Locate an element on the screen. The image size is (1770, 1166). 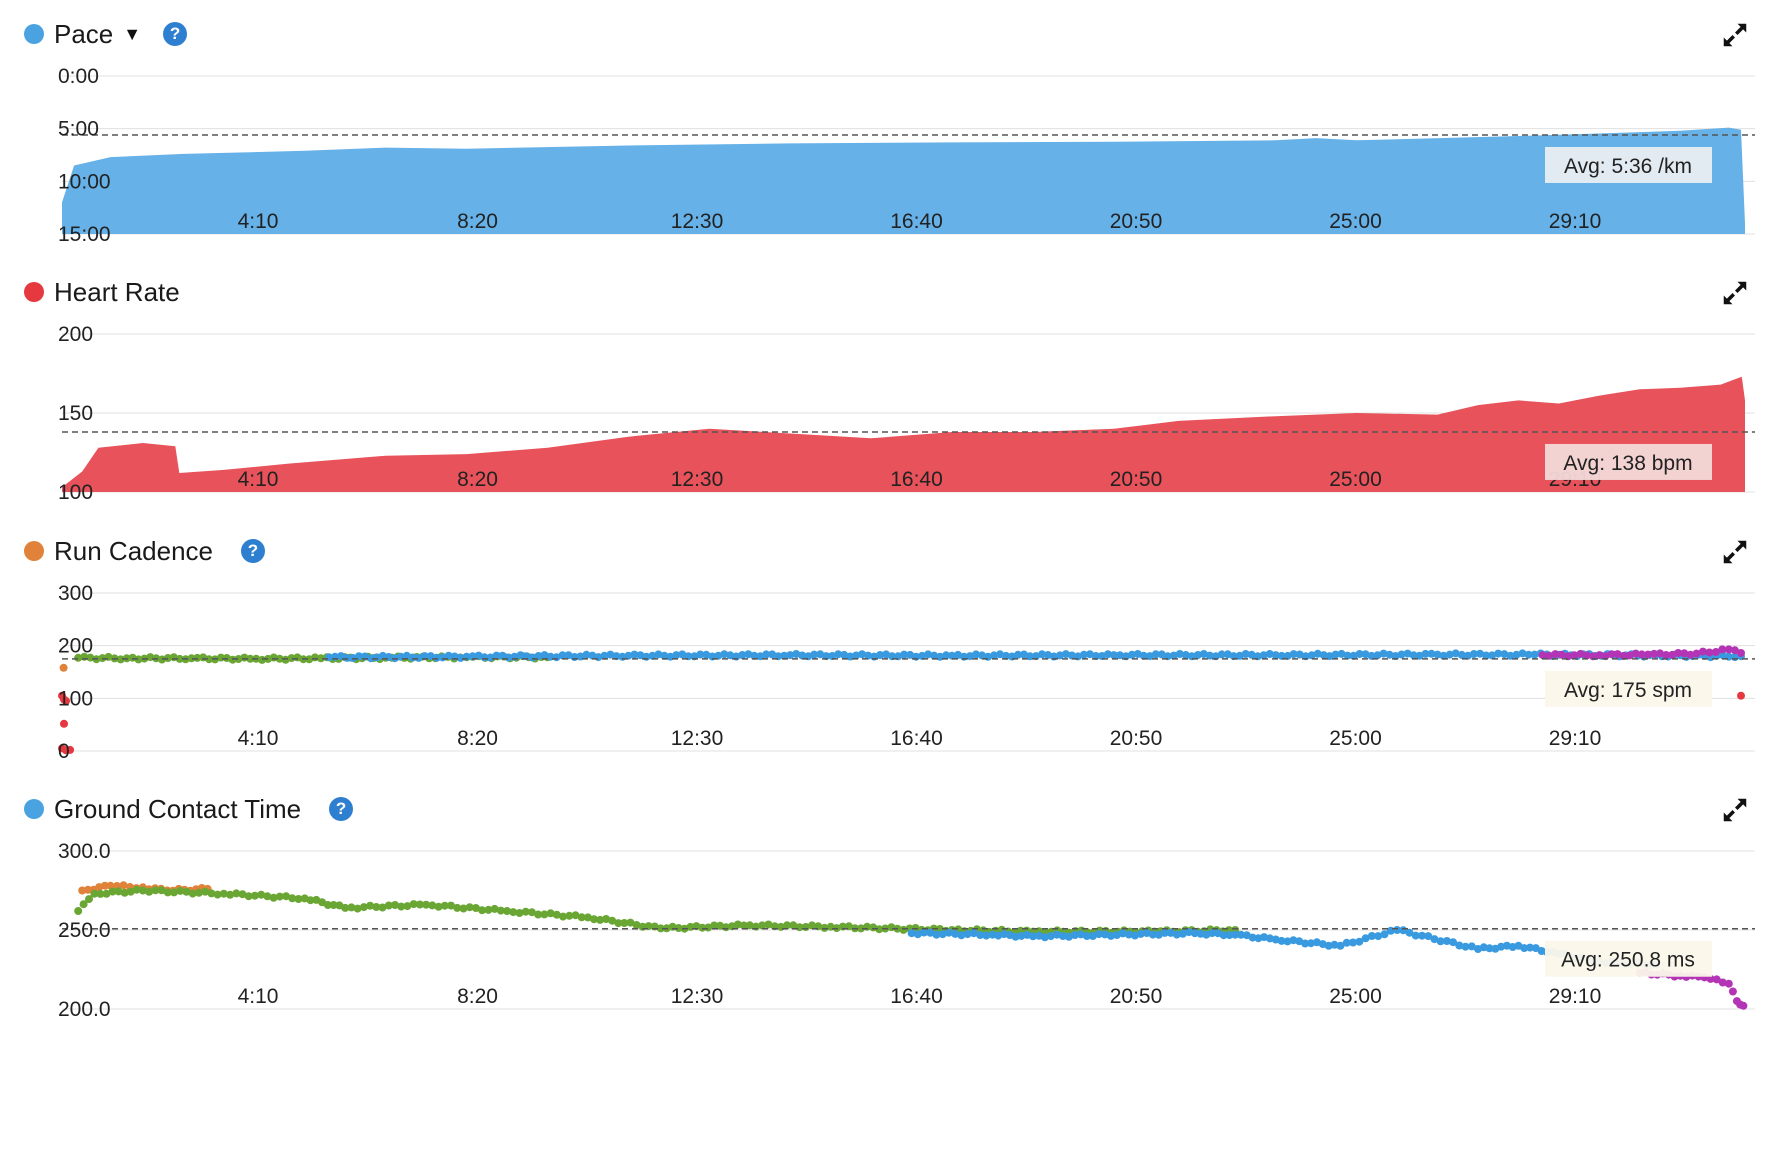
y-tick-label: 300 is located at coordinates (75, 593).